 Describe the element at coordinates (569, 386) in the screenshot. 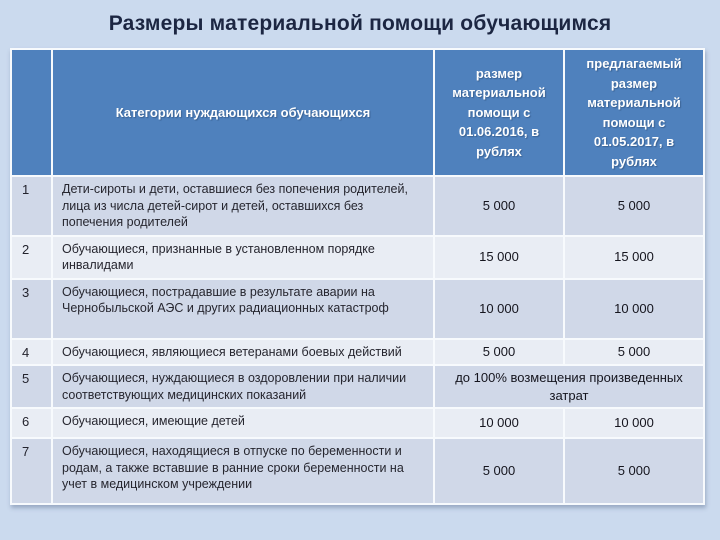

I see `row-merged-value: до 100% возмещения произведенных затрат` at that location.